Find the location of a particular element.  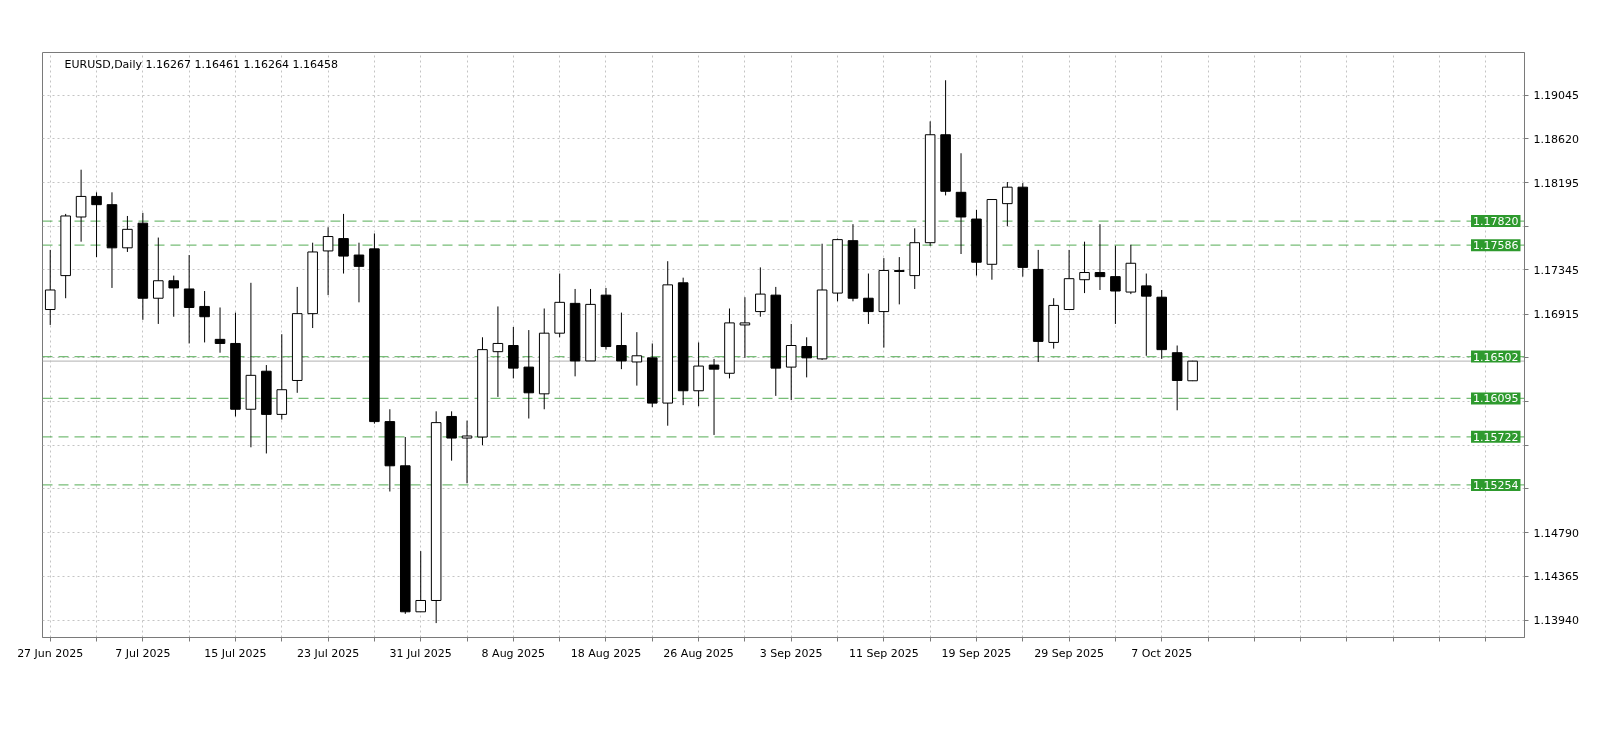

x-tick-label: 18 Aug 2025 is located at coordinates (606, 653).